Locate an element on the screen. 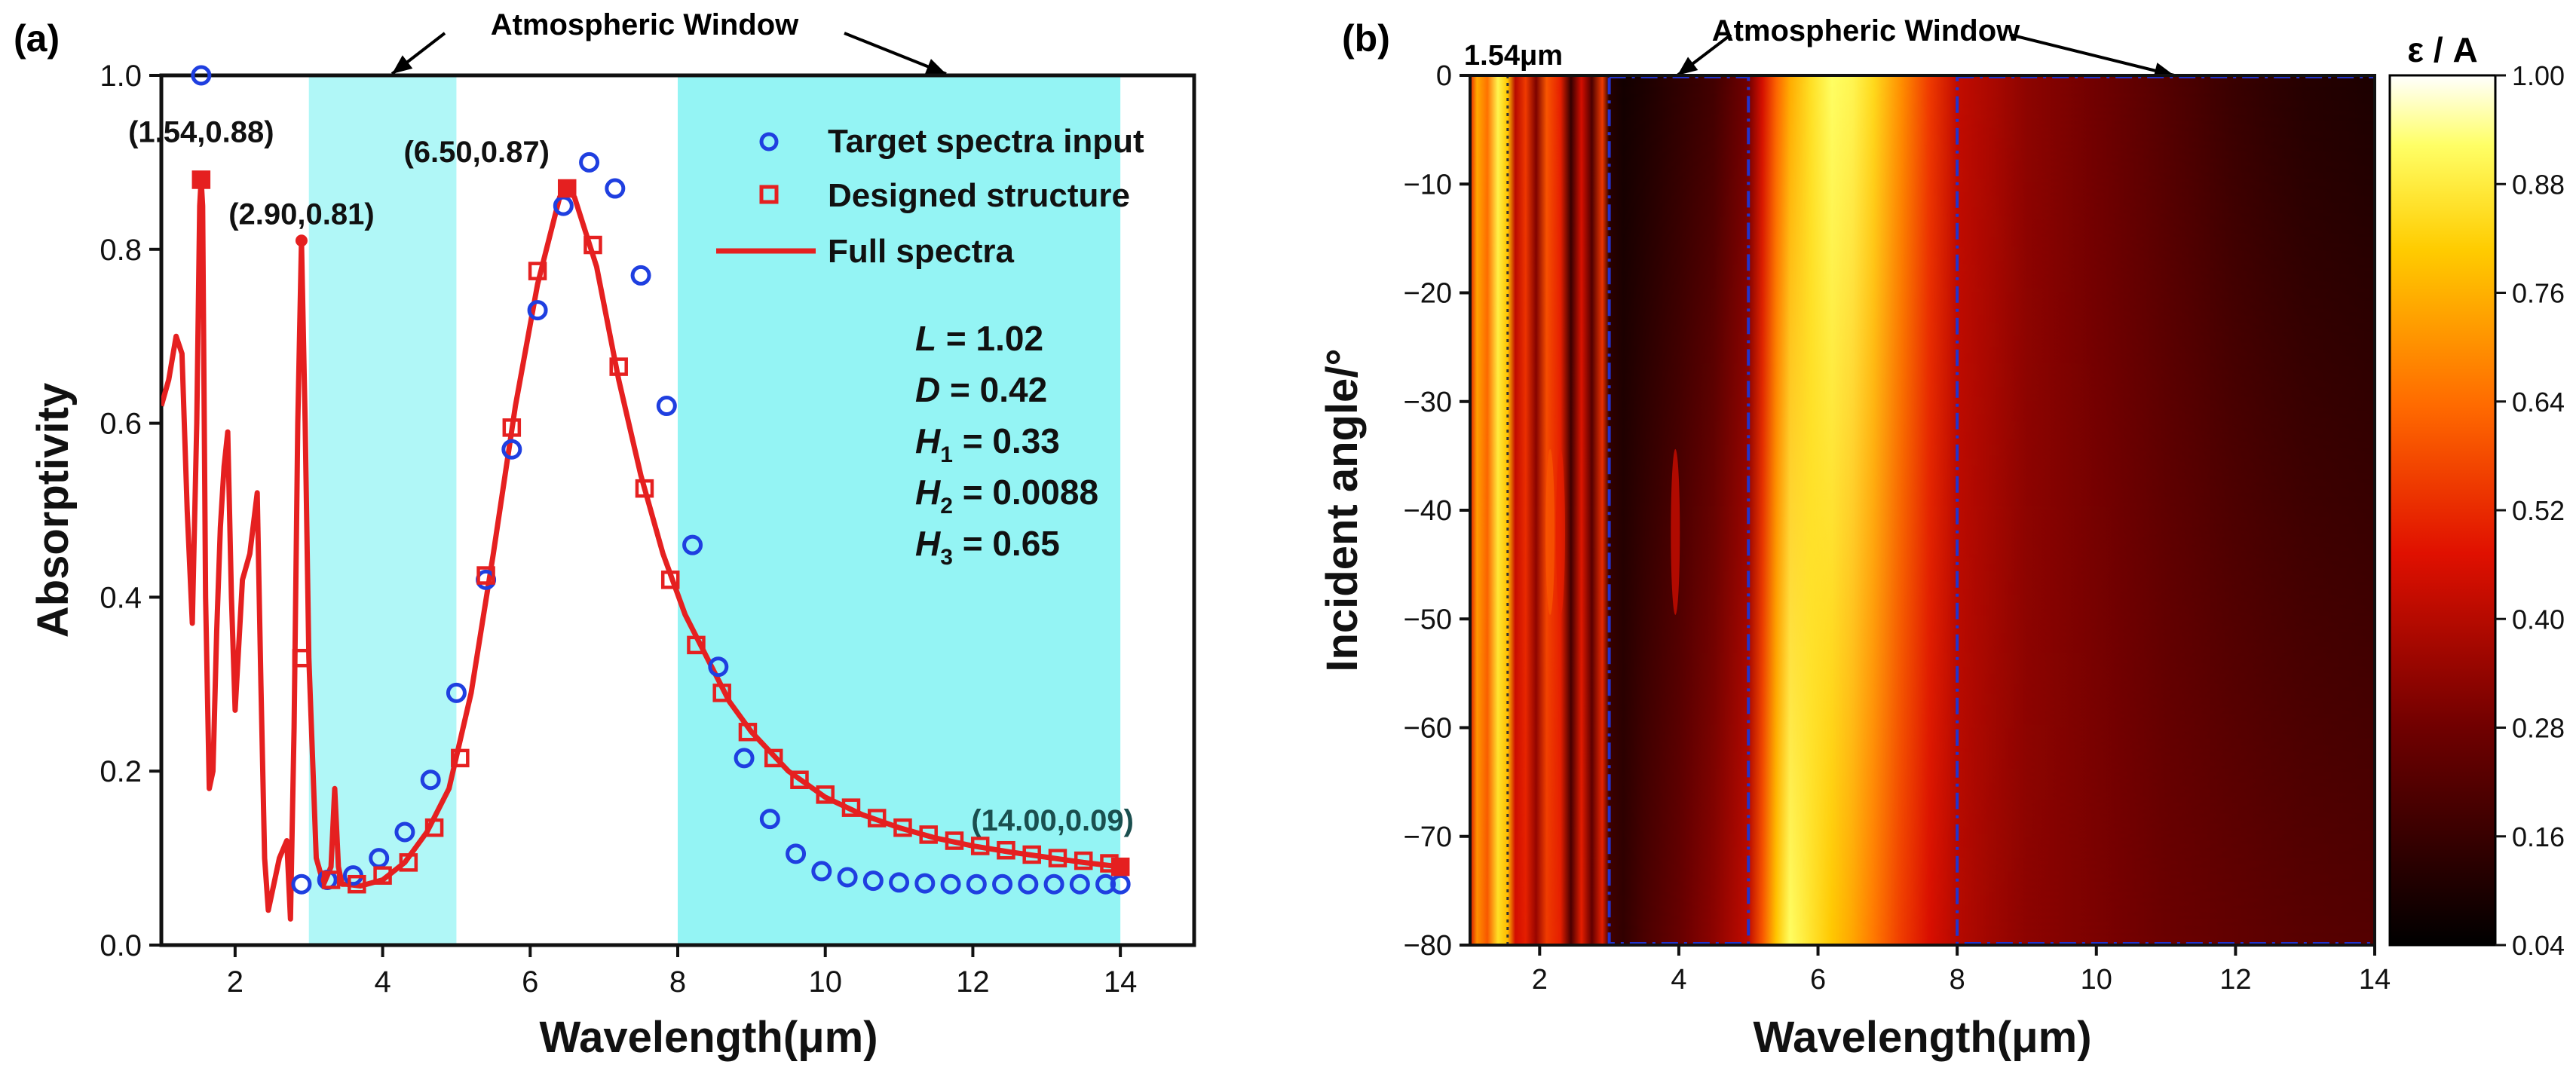 The image size is (2576, 1083). colorbar-ramp is located at coordinates (2442, 510).